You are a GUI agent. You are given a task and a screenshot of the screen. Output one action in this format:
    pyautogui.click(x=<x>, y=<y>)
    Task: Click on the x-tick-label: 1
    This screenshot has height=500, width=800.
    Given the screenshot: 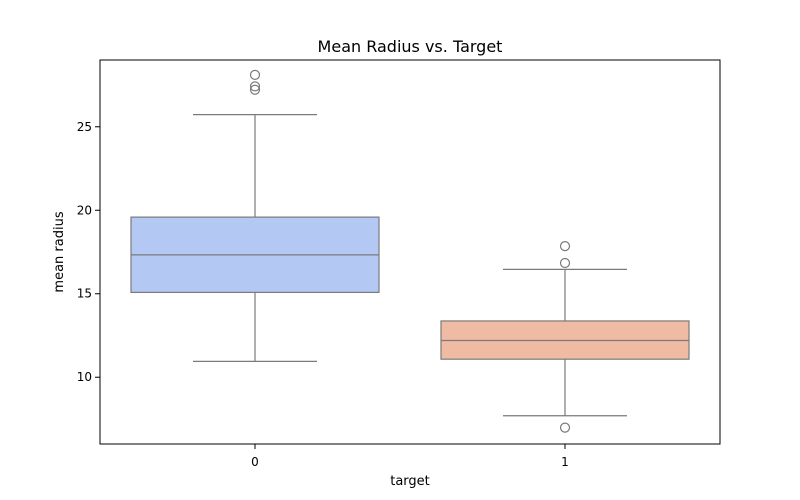 What is the action you would take?
    pyautogui.click(x=565, y=462)
    